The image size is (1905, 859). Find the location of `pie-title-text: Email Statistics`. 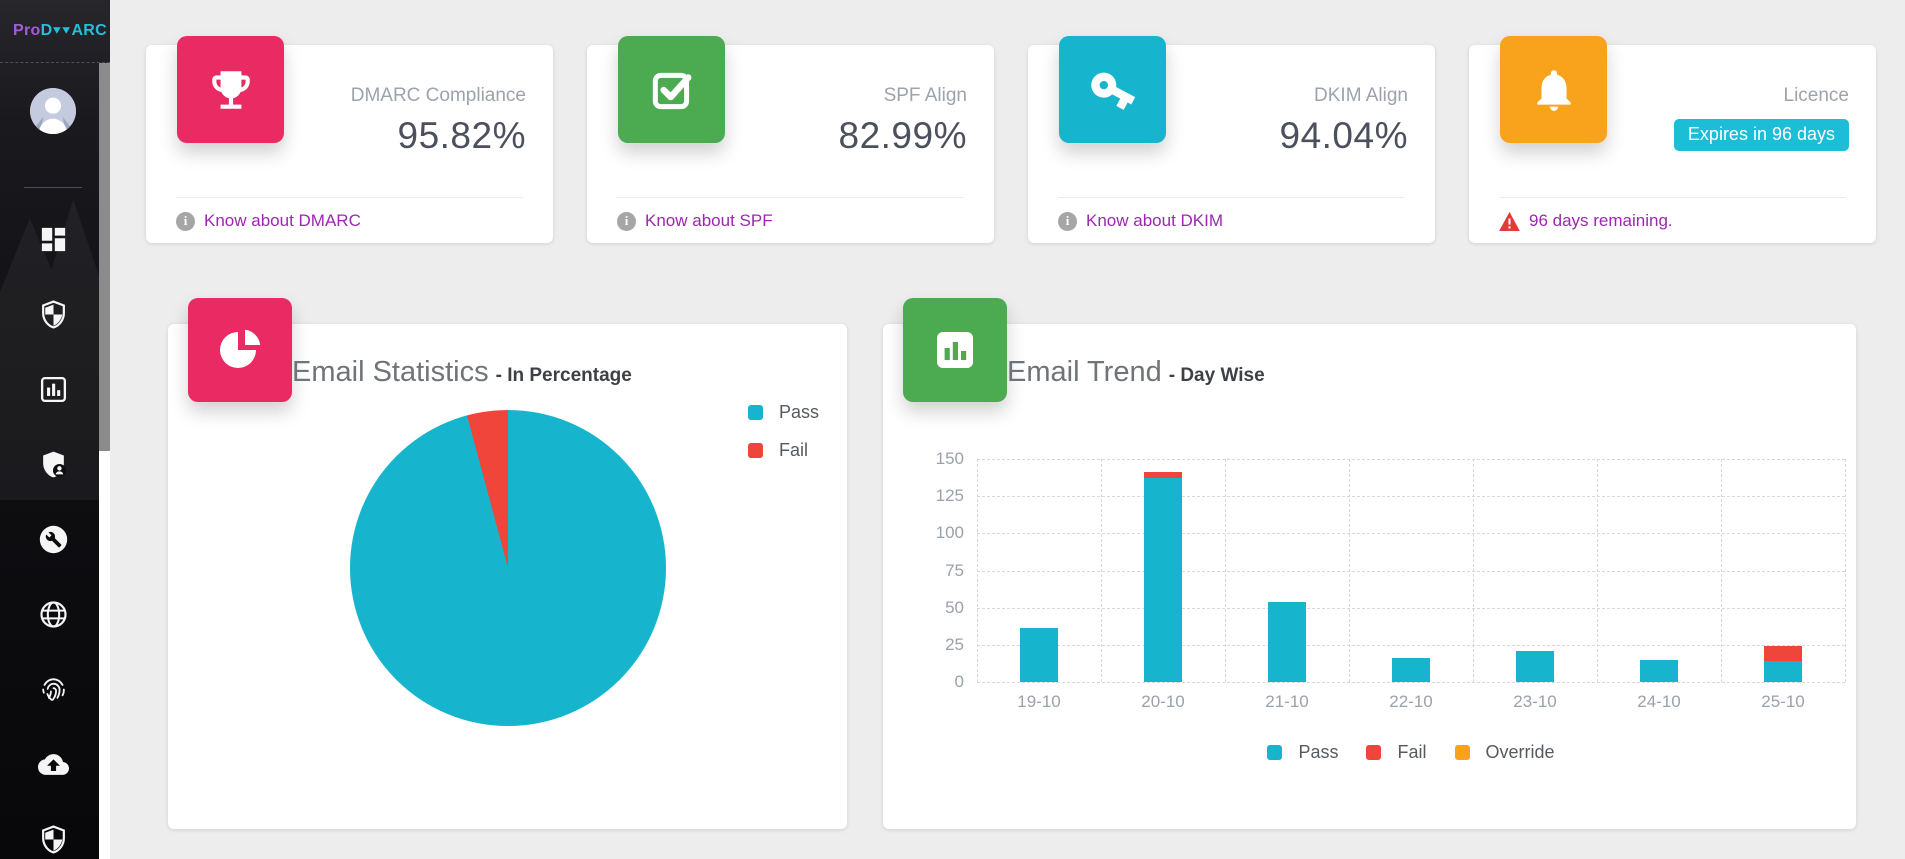

pie-title-text: Email Statistics is located at coordinates (390, 372).